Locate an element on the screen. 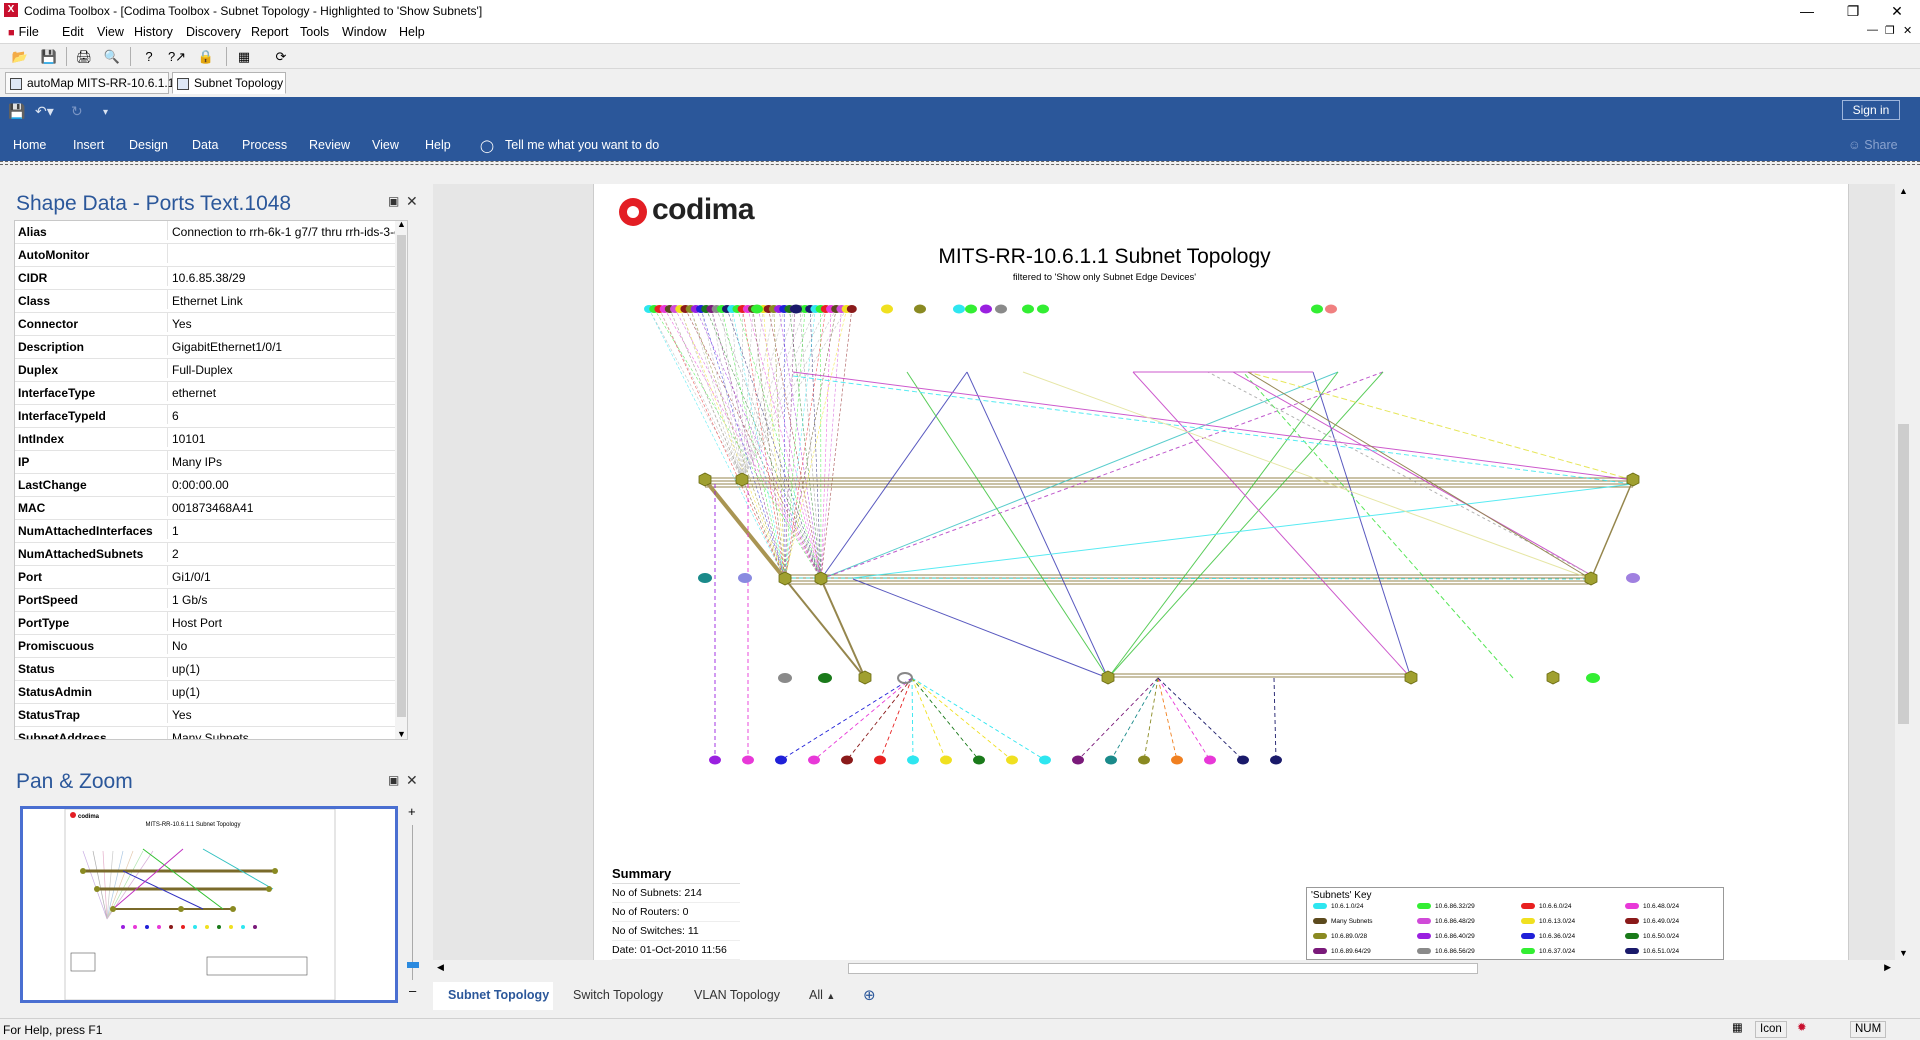 The height and width of the screenshot is (1040, 1920). property-row: StatusAdmin up(1) is located at coordinates (209, 692).